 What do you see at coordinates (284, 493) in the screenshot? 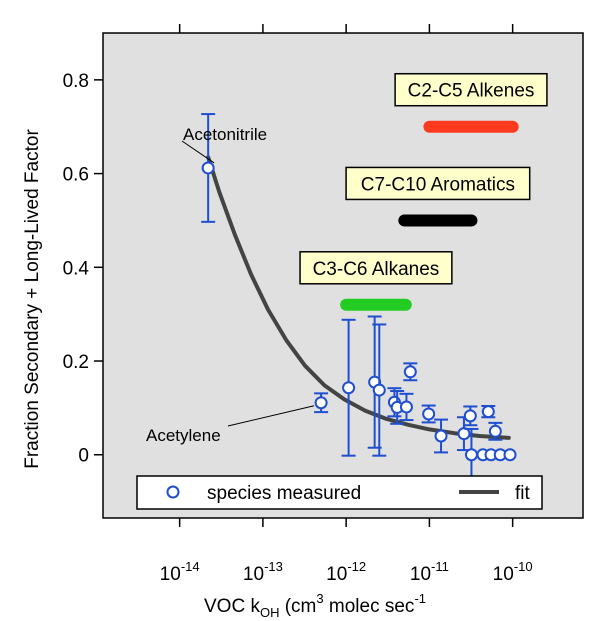
I see `legend-label: species measured` at bounding box center [284, 493].